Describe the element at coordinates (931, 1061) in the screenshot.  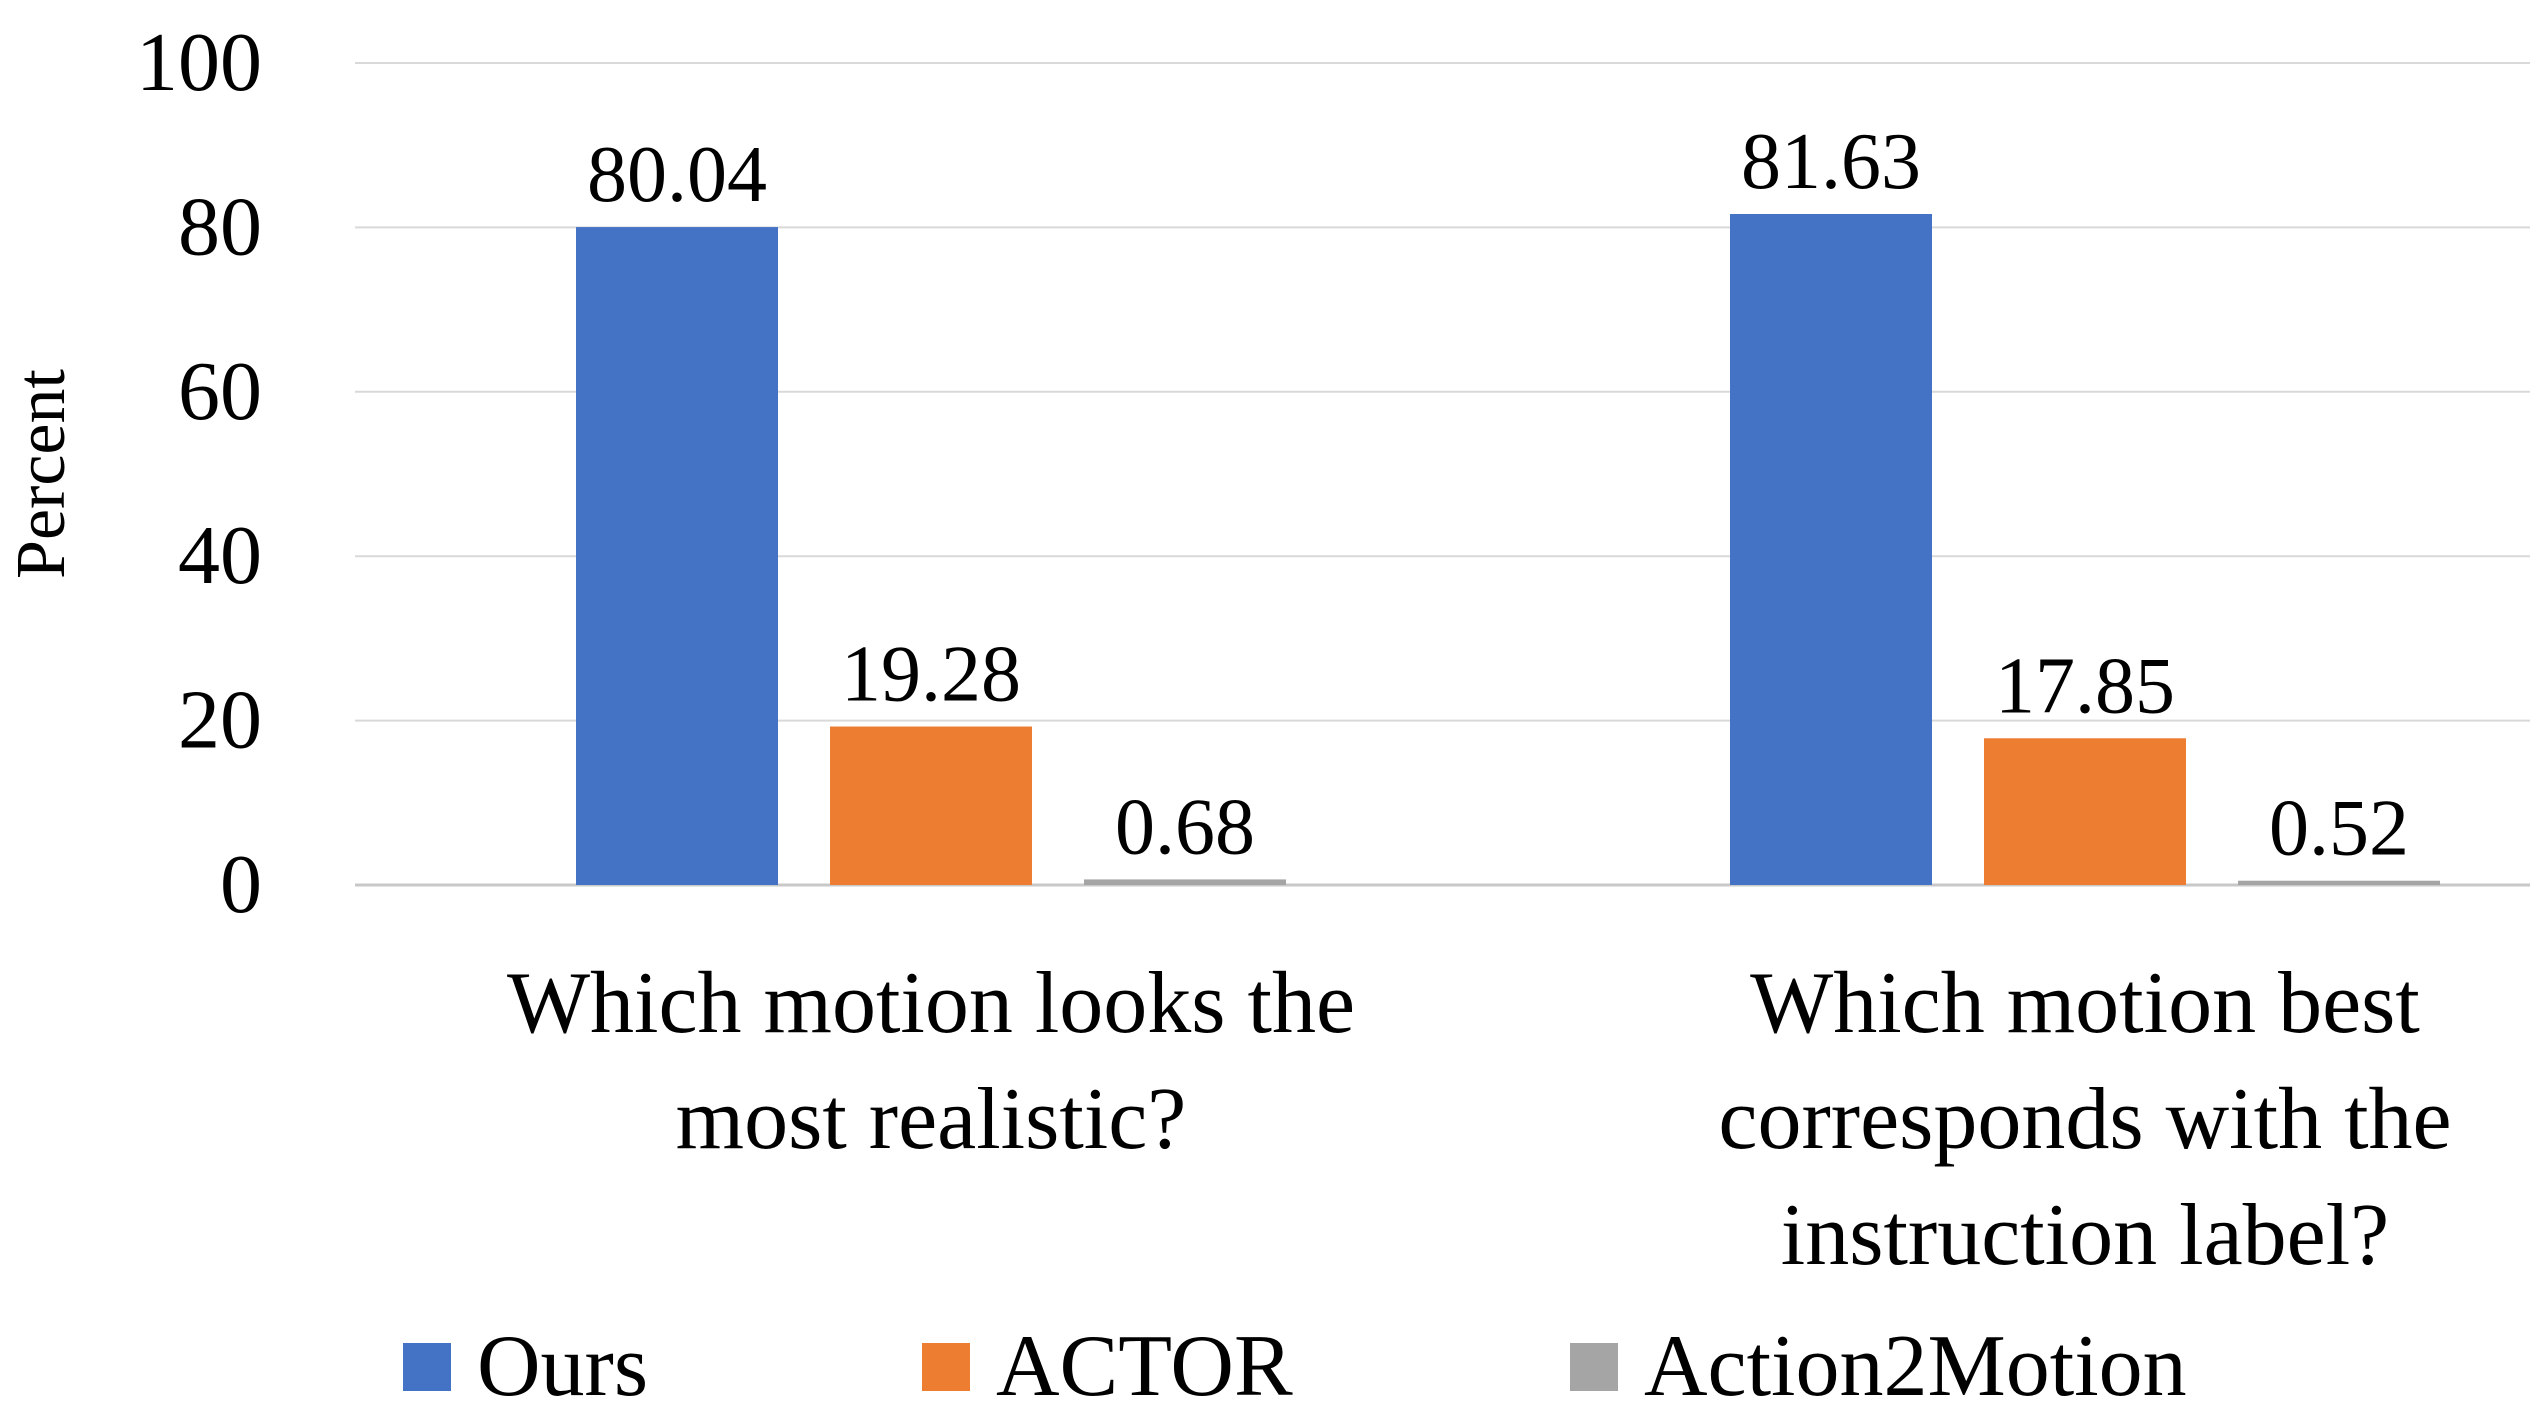
I see `category-label-1: Which motion looks the most realistic?` at that location.